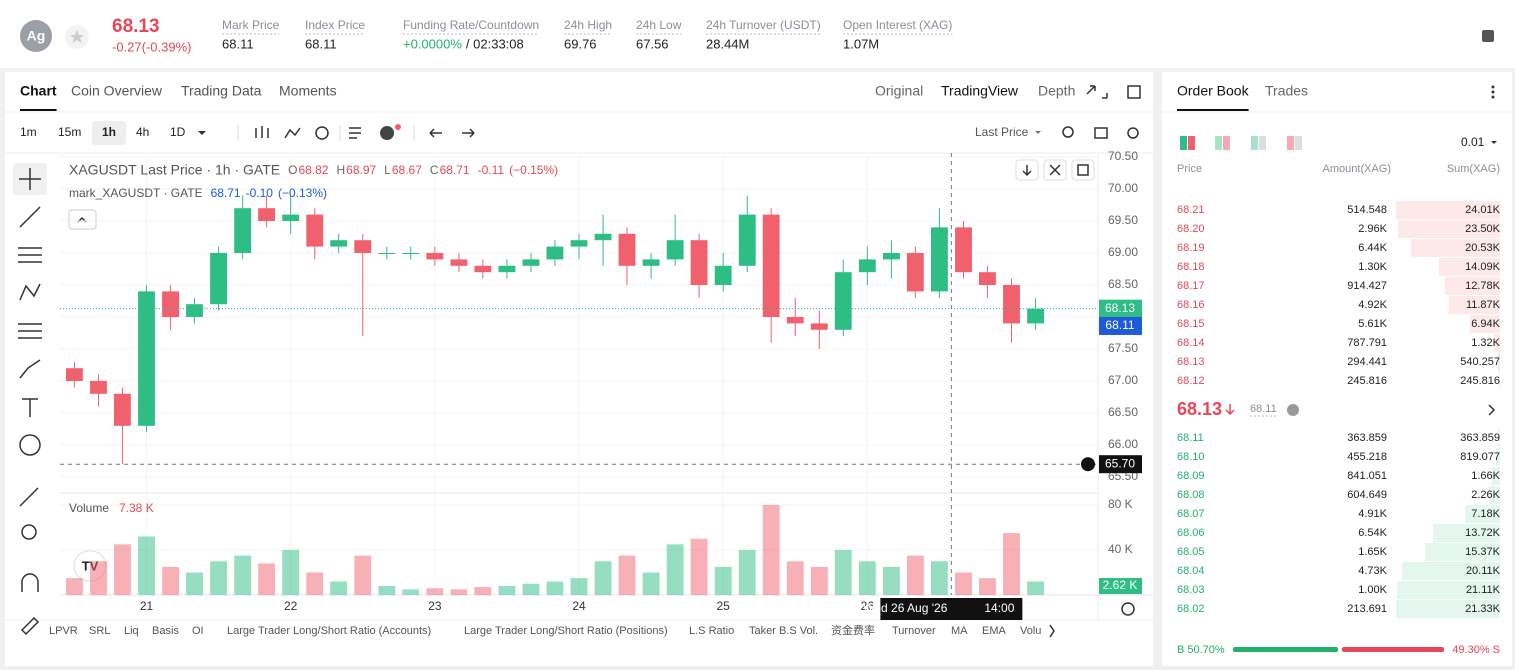 Image resolution: width=1515 pixels, height=670 pixels. Describe the element at coordinates (69, 132) in the screenshot. I see `interval: 15m` at that location.